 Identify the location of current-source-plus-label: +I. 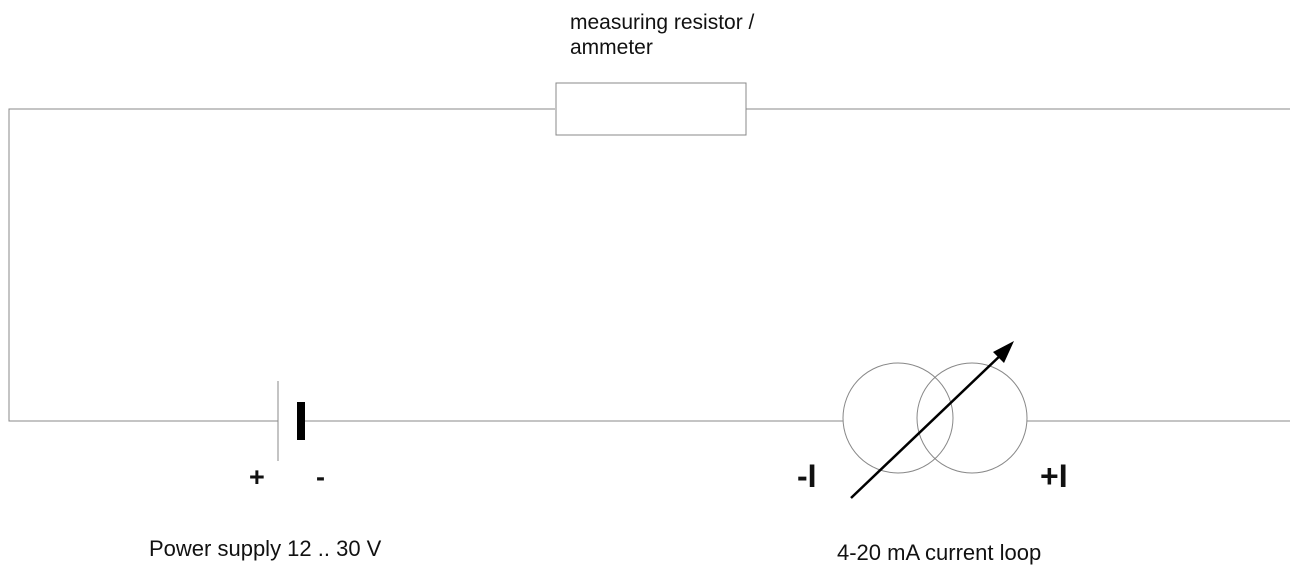
(1054, 476).